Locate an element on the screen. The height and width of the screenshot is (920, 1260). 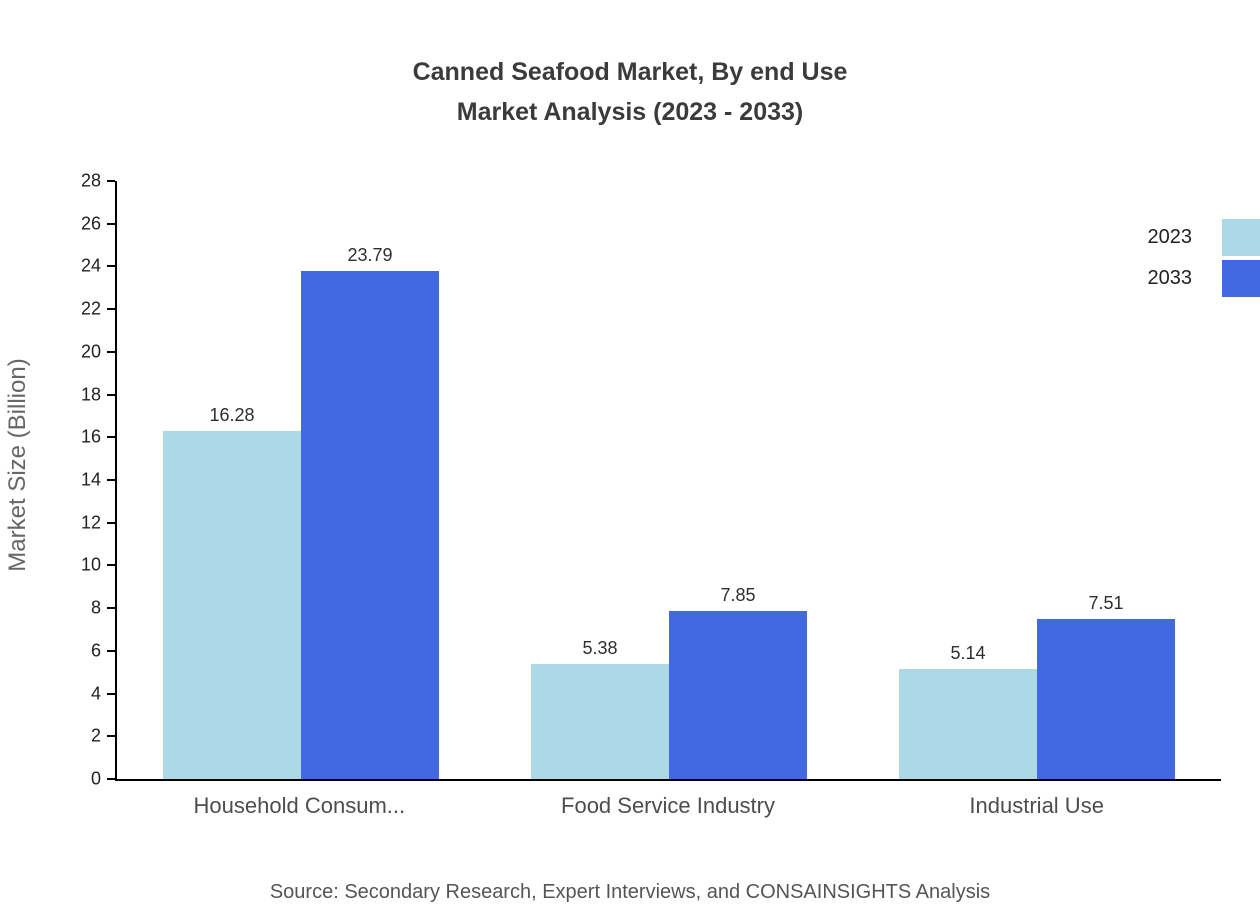
bar-2033: 7.85 is located at coordinates (738, 480).